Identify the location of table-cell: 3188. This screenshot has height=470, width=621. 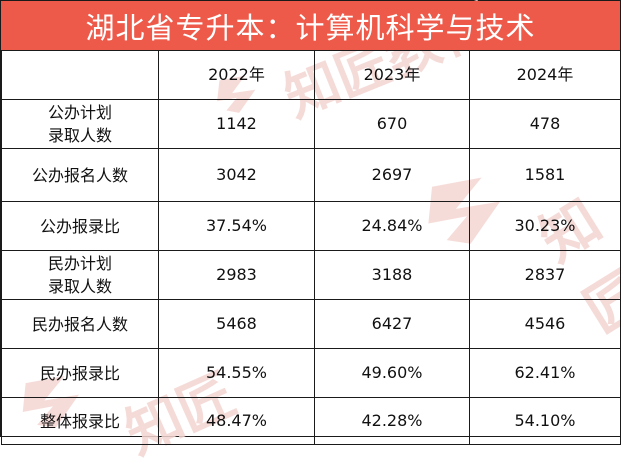
(392, 275).